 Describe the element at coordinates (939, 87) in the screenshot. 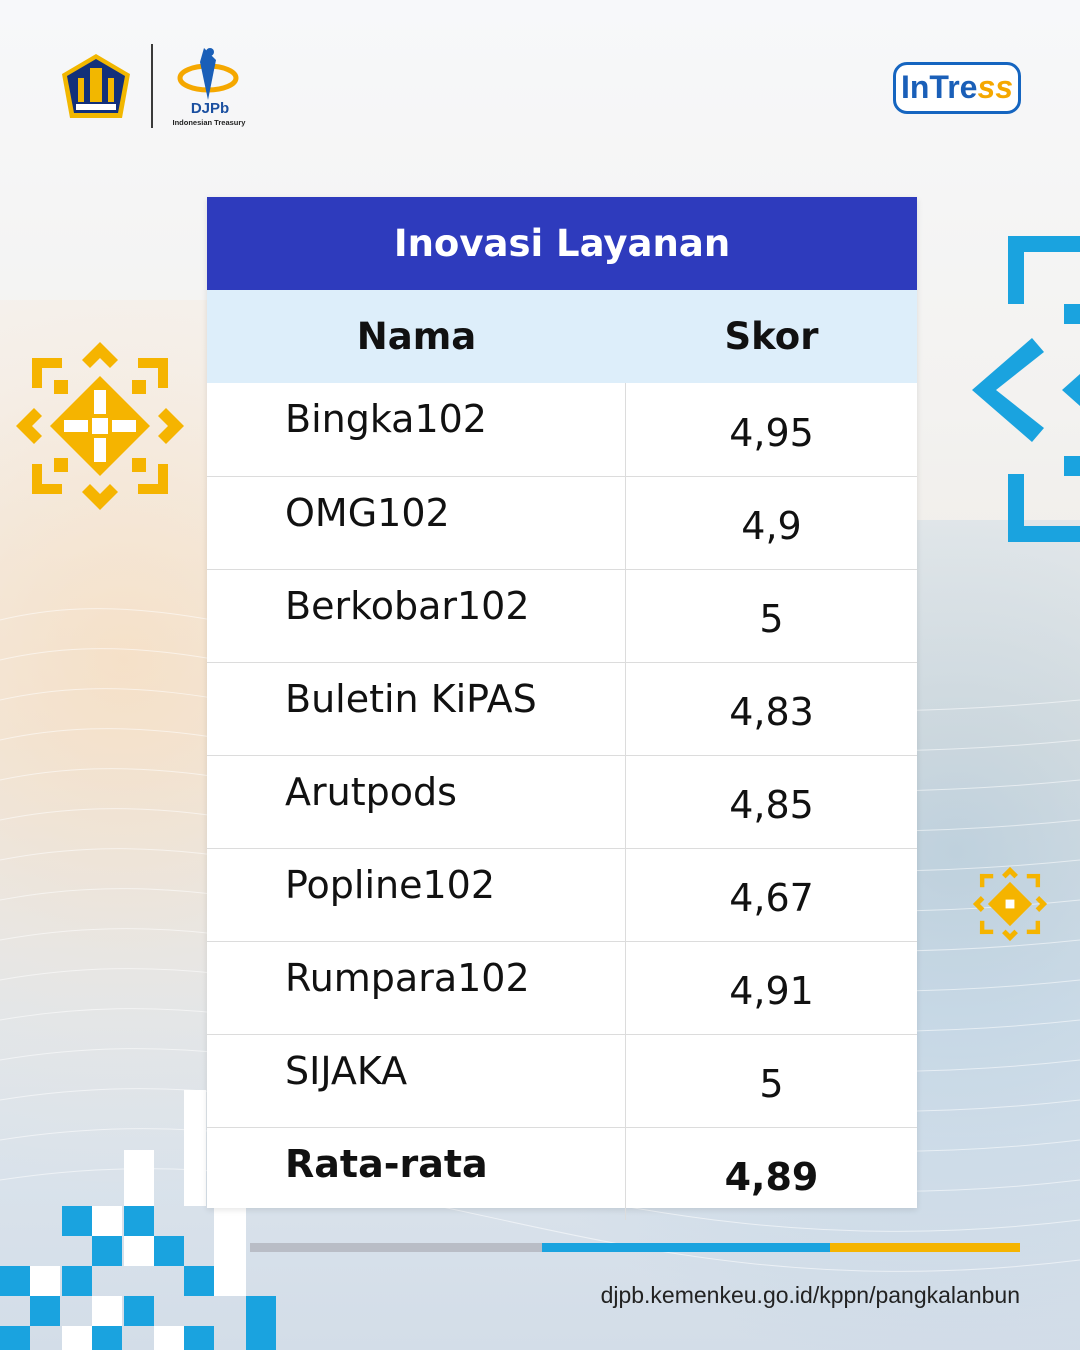

I see `intress-logo-text: InTre` at that location.